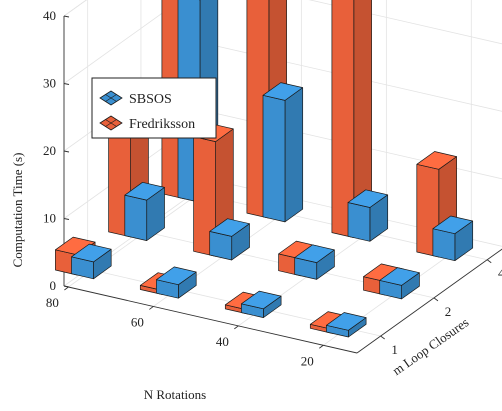 This screenshot has width=502, height=411. I want to click on x-tick-label: 40, so click(222, 341).